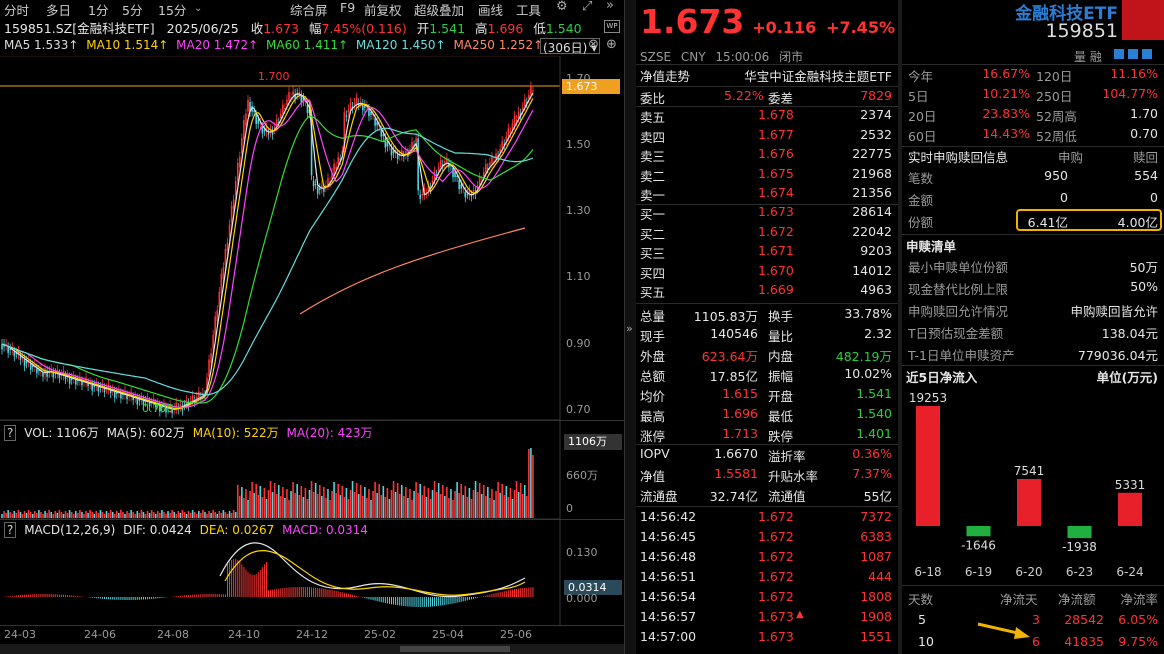 This screenshot has height=654, width=1164. Describe the element at coordinates (767, 234) in the screenshot. I see `bid-row: 买二 1.672 22042` at that location.